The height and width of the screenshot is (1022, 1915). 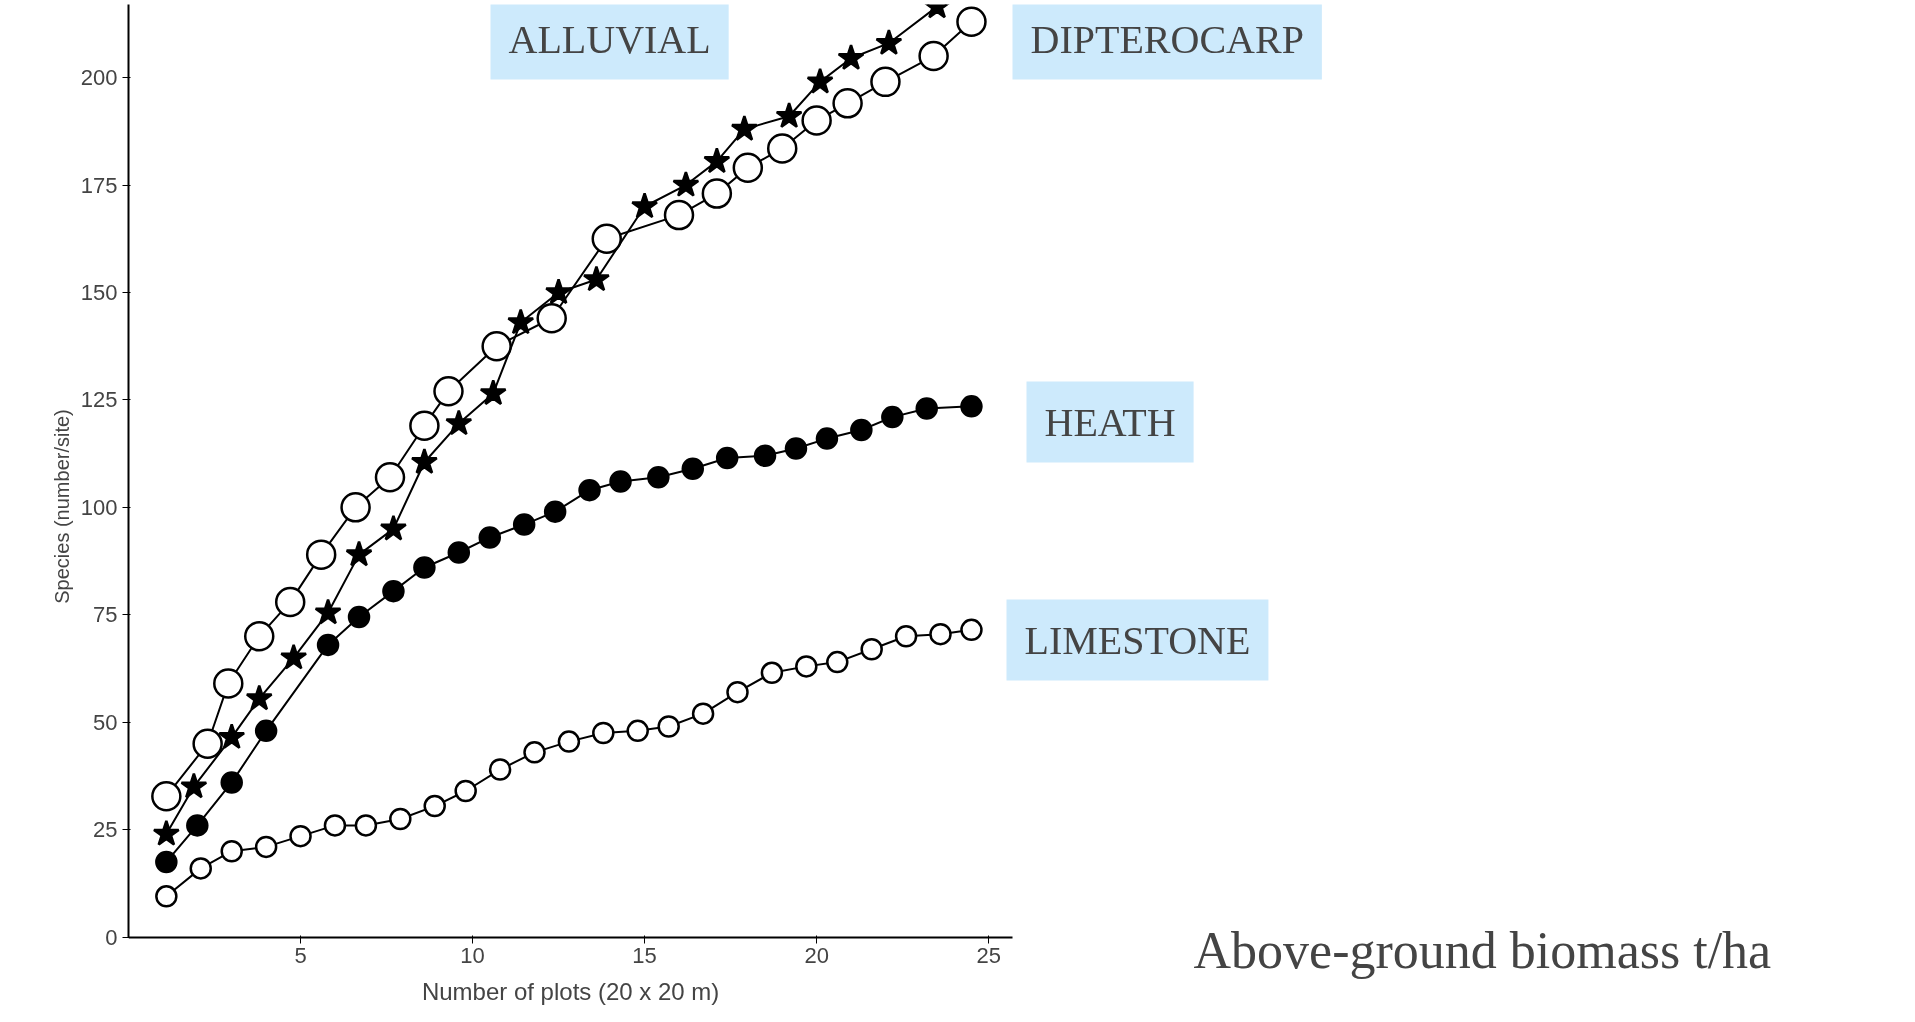 What do you see at coordinates (61, 506) in the screenshot?
I see `y-axis-title: Species (number/site)` at bounding box center [61, 506].